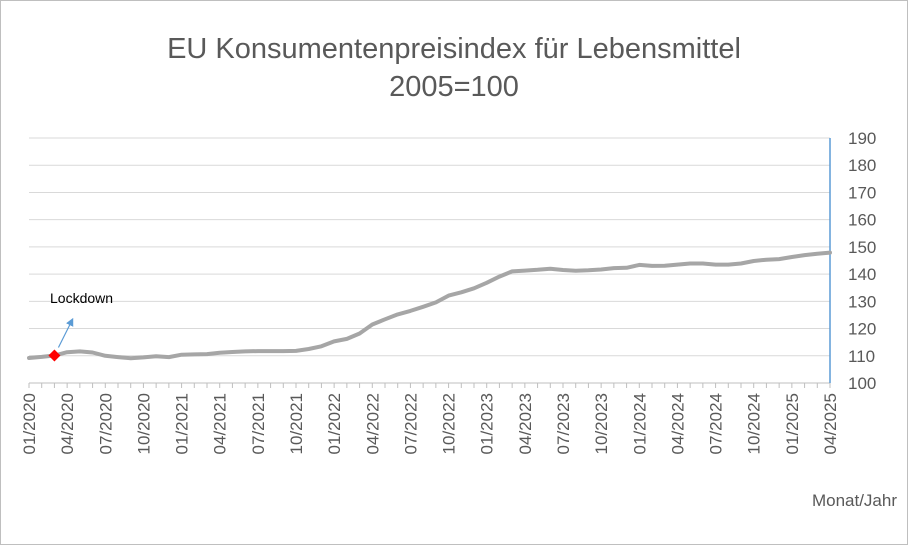 The height and width of the screenshot is (545, 908). Describe the element at coordinates (65, 332) in the screenshot. I see `annotation-arrow` at that location.